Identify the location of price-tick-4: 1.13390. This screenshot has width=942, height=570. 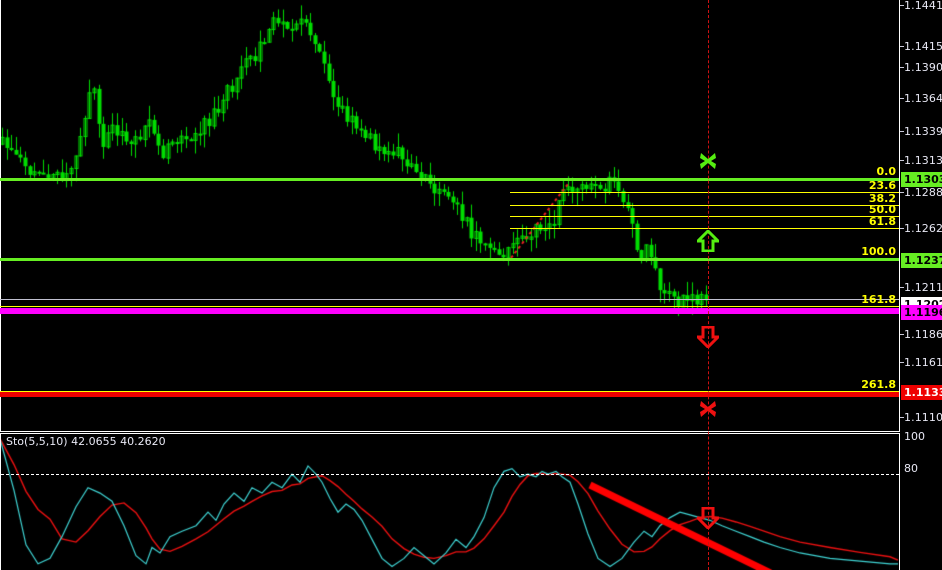
(923, 131).